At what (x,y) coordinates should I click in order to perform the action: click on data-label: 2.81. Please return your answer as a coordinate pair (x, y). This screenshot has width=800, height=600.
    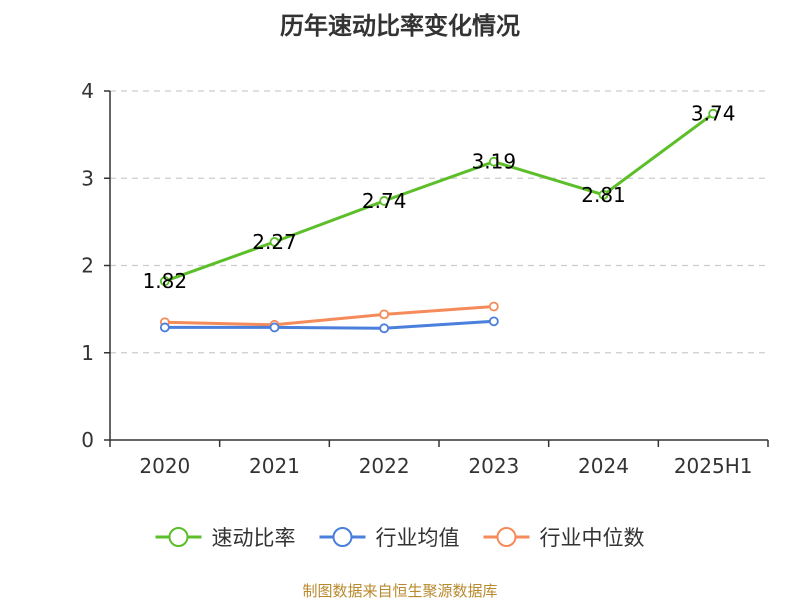
    Looking at the image, I should click on (603, 195).